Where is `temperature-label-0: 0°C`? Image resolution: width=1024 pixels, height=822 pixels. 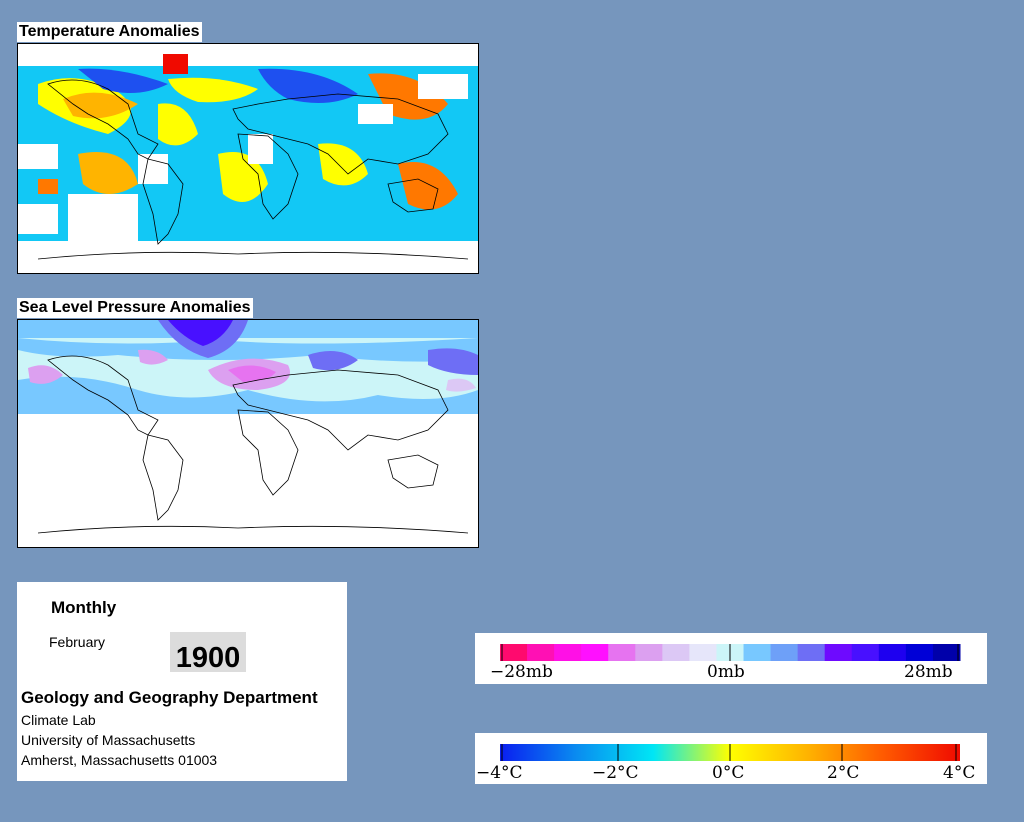 temperature-label-0: 0°C is located at coordinates (728, 773).